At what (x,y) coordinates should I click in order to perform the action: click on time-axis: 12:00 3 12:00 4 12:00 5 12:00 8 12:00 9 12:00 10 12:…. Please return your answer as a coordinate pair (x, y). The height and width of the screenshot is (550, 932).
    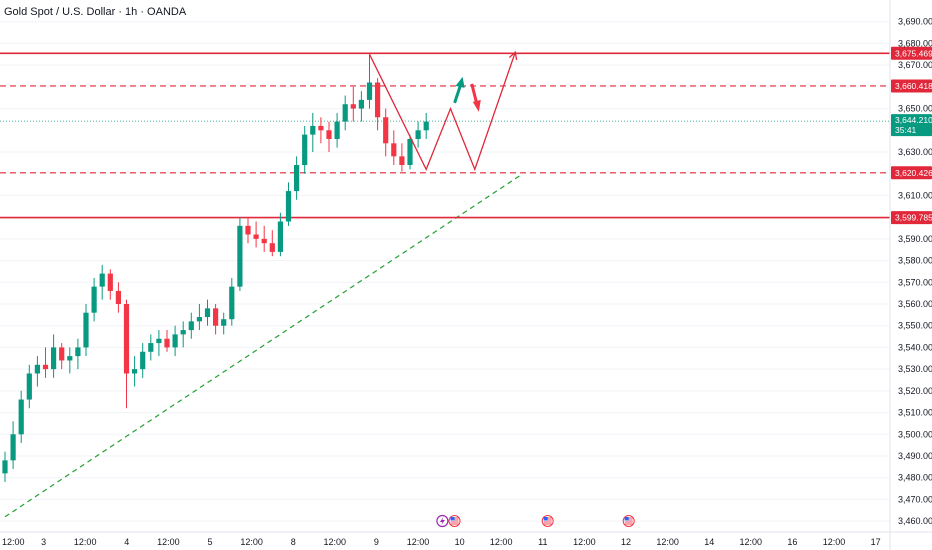
    Looking at the image, I should click on (466, 539).